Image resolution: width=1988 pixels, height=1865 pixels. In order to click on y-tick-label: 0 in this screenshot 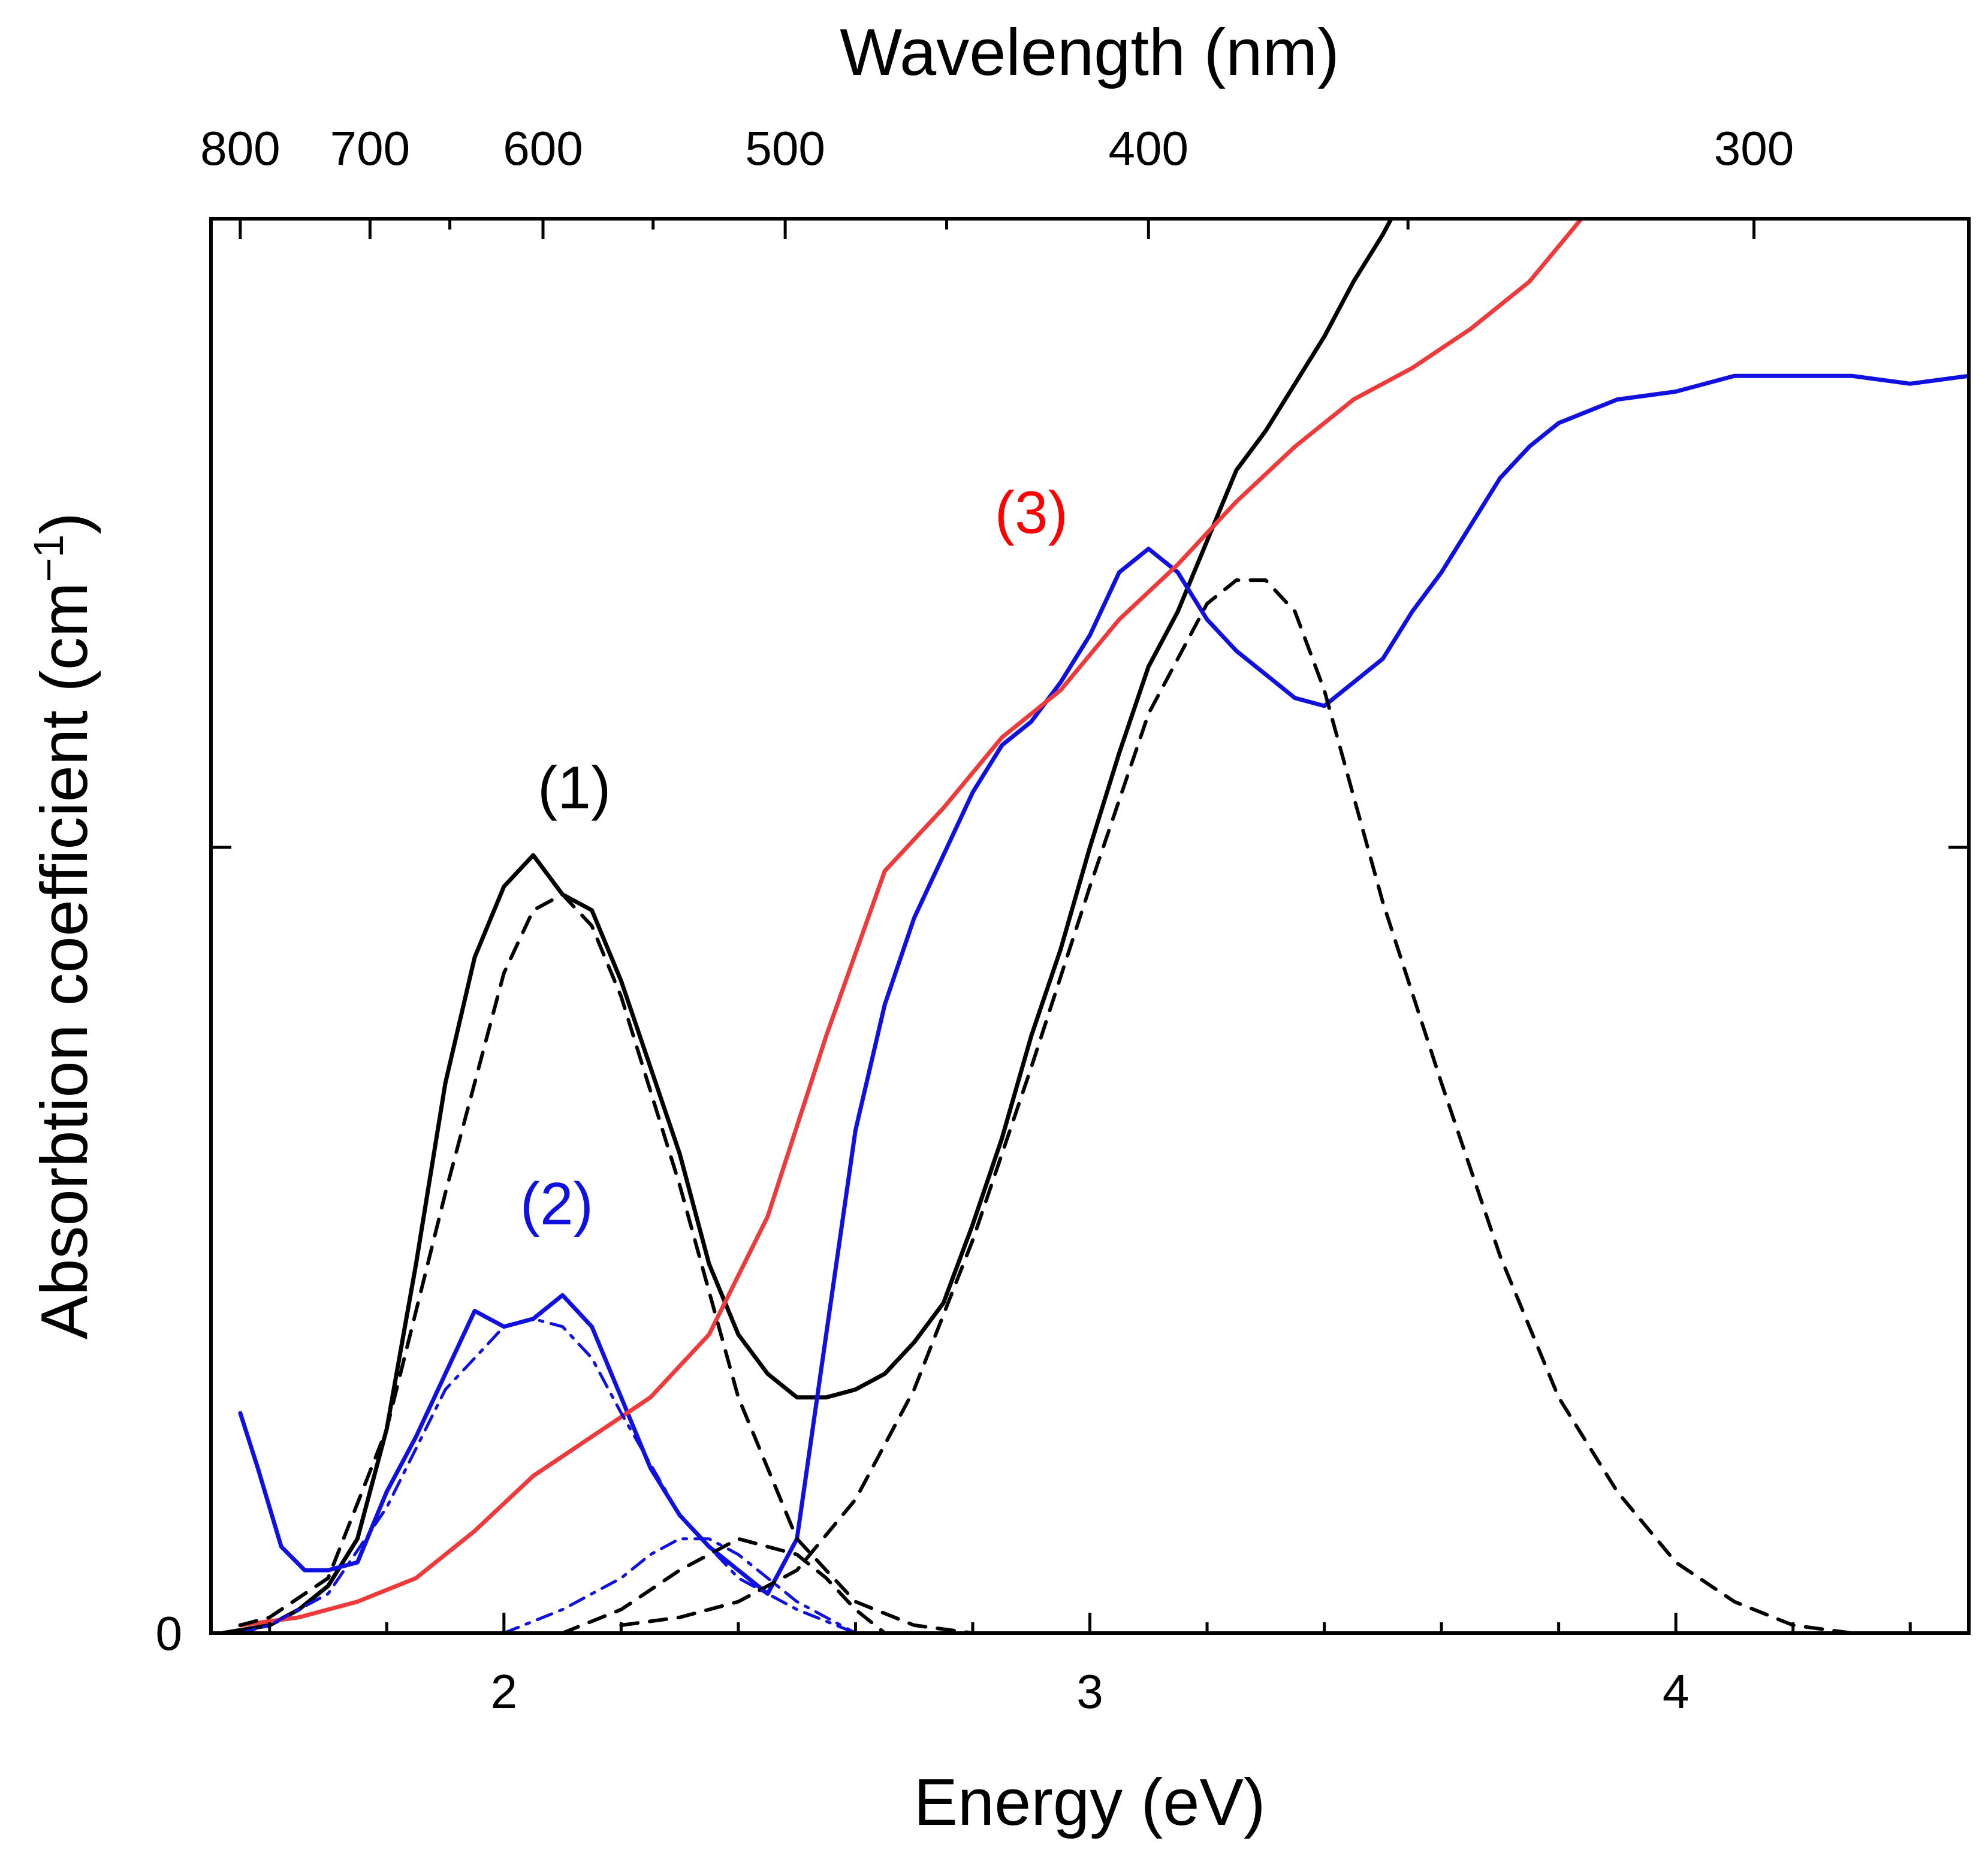, I will do `click(170, 1633)`.